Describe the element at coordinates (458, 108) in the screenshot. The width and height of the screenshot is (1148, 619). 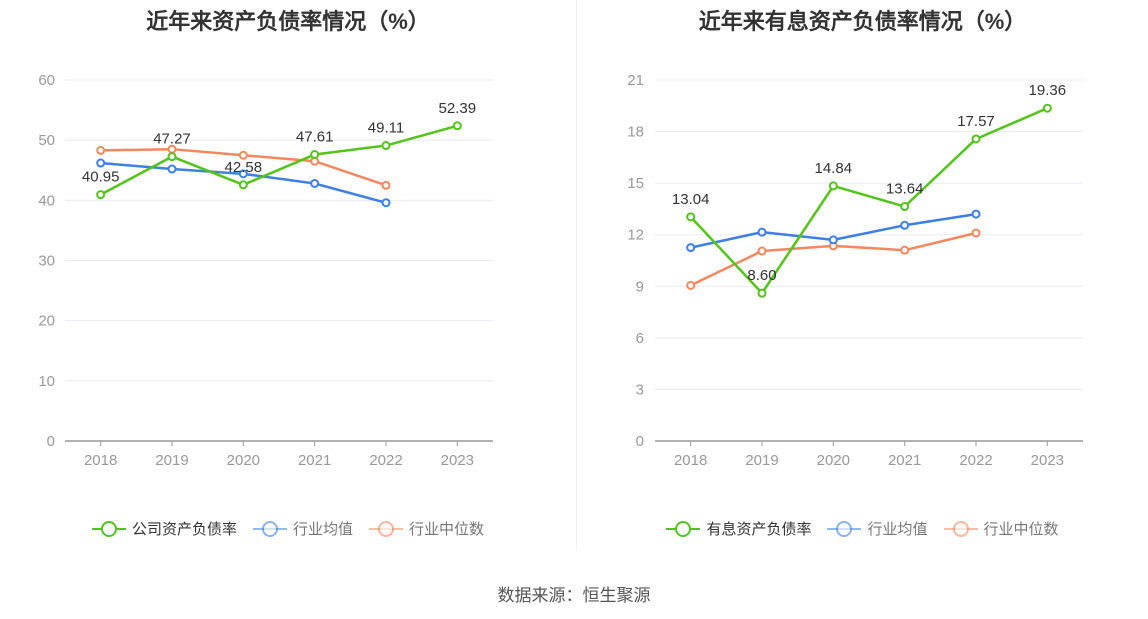
I see `data-label: 52.39` at that location.